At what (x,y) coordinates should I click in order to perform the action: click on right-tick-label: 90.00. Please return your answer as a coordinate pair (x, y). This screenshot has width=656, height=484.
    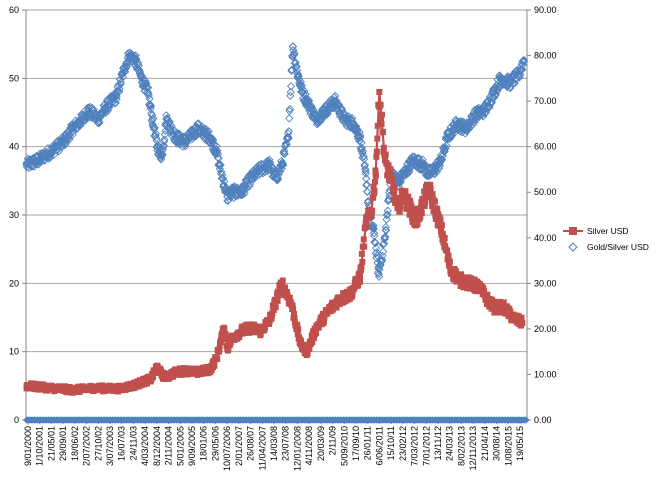
    Looking at the image, I should click on (545, 10).